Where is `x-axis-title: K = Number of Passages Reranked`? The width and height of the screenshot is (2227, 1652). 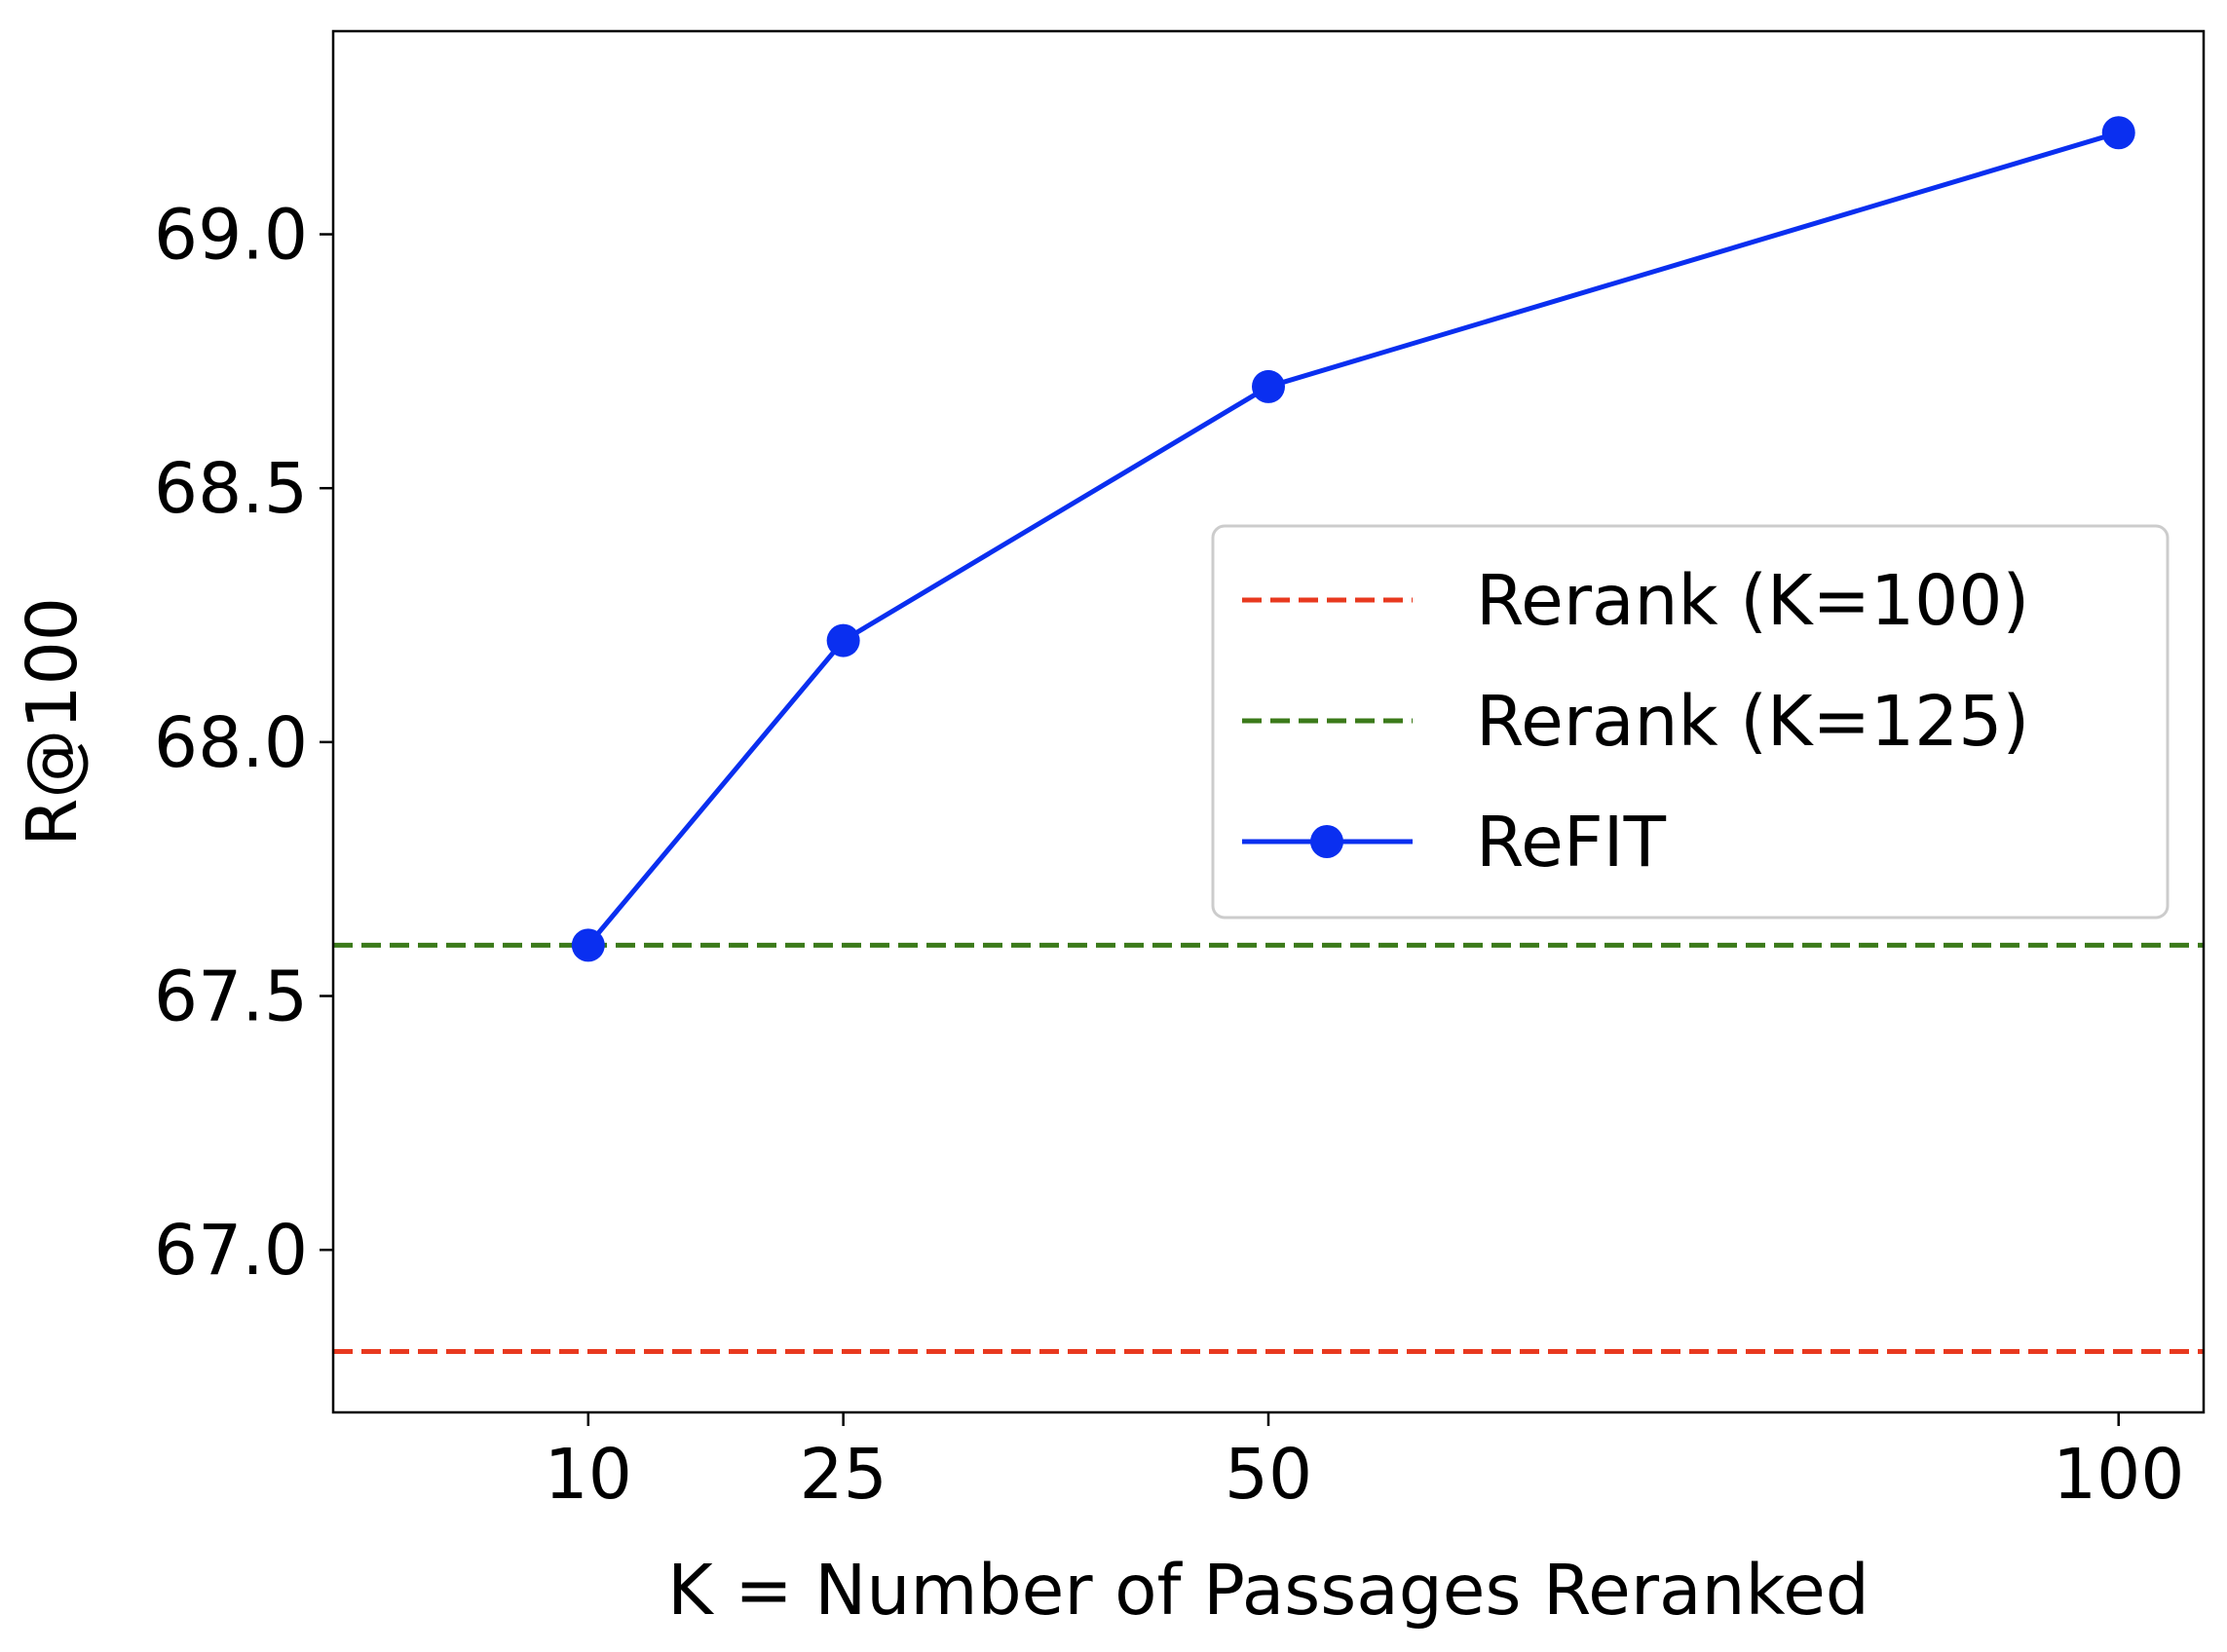 x-axis-title: K = Number of Passages Reranked is located at coordinates (1268, 1591).